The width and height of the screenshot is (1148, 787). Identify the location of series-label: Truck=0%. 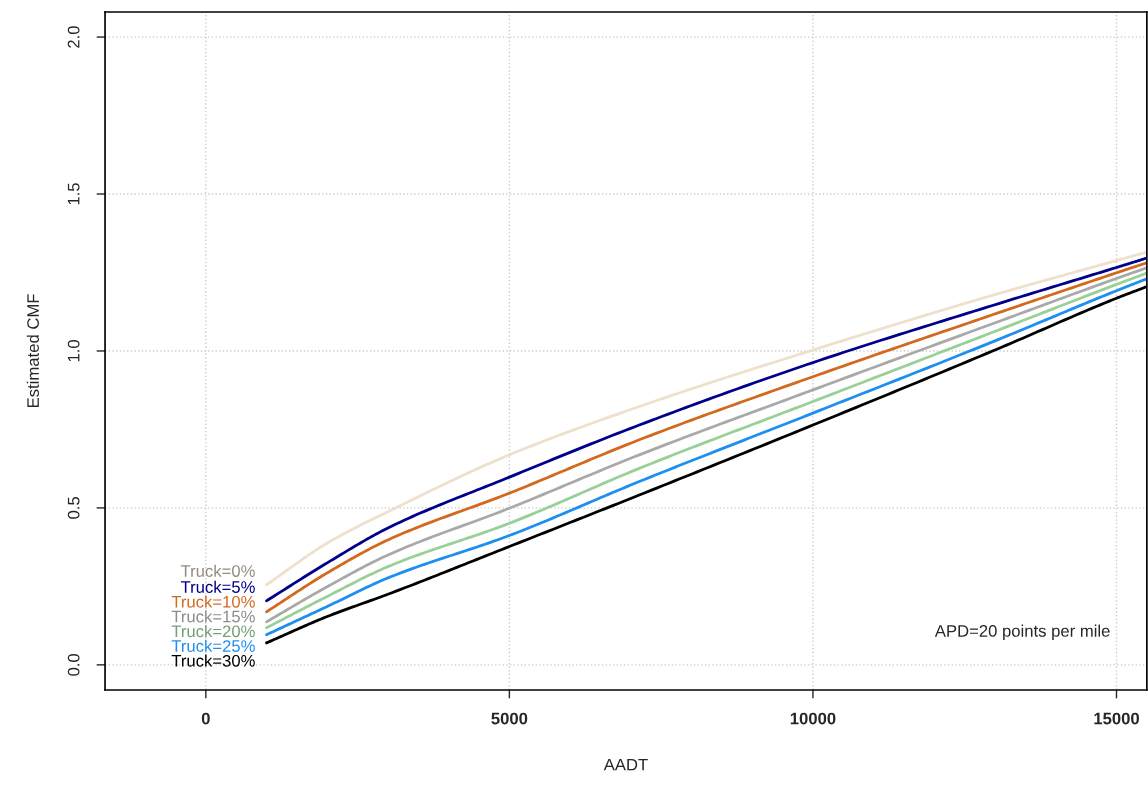
(217, 570).